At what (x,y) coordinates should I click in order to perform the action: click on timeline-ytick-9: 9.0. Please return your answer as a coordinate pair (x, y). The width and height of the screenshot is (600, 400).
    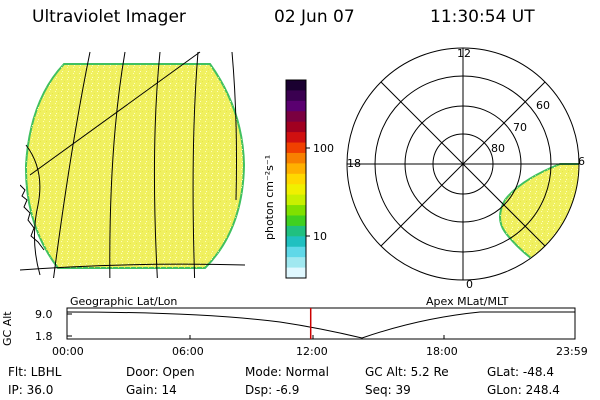
    Looking at the image, I should click on (44, 314).